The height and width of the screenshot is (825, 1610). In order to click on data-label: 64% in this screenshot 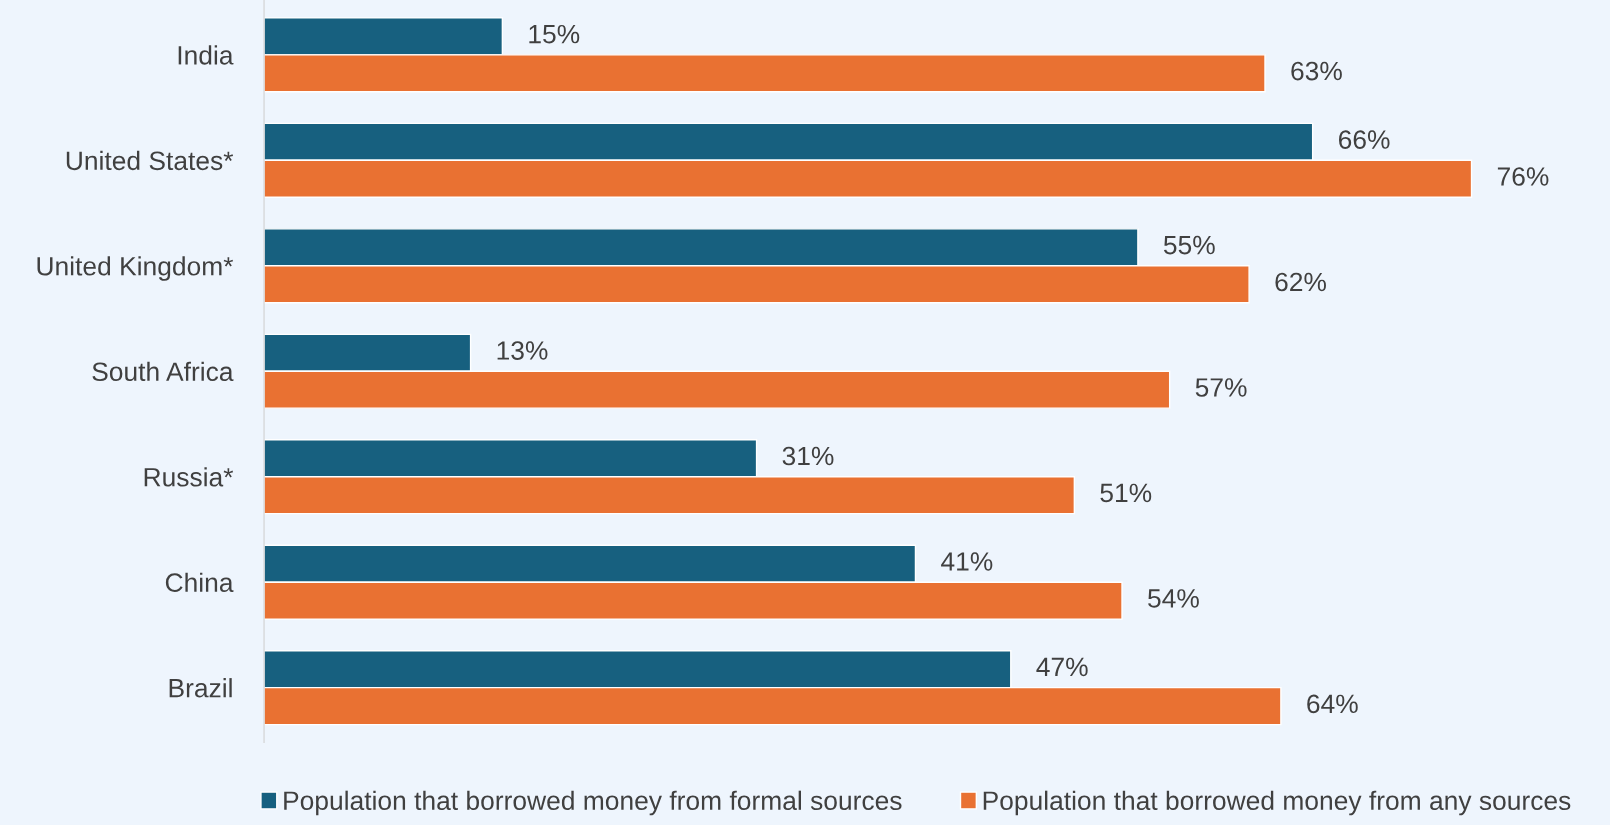, I will do `click(1332, 704)`.